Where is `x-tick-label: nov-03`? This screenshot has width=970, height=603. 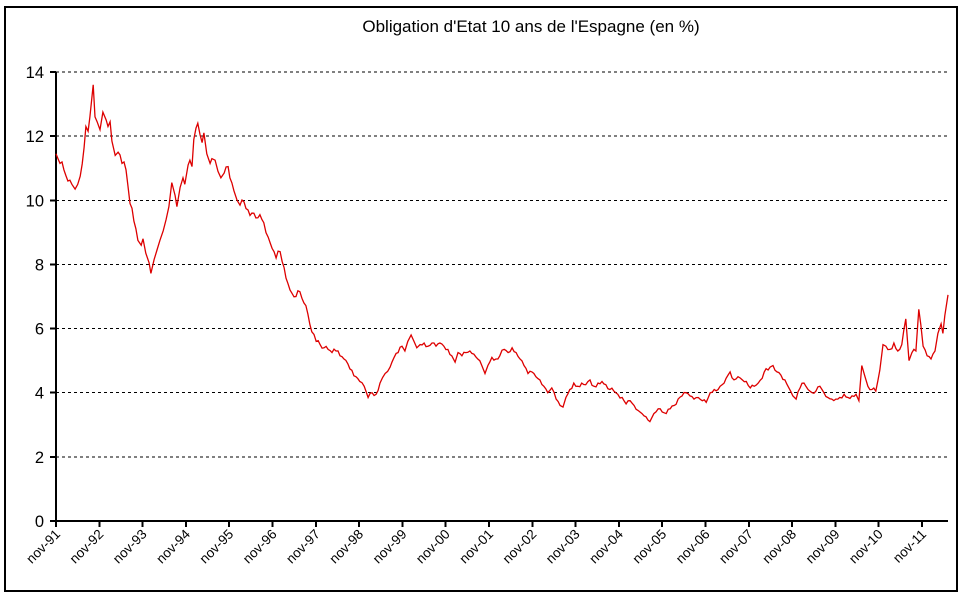 x-tick-label: nov-03 is located at coordinates (563, 547).